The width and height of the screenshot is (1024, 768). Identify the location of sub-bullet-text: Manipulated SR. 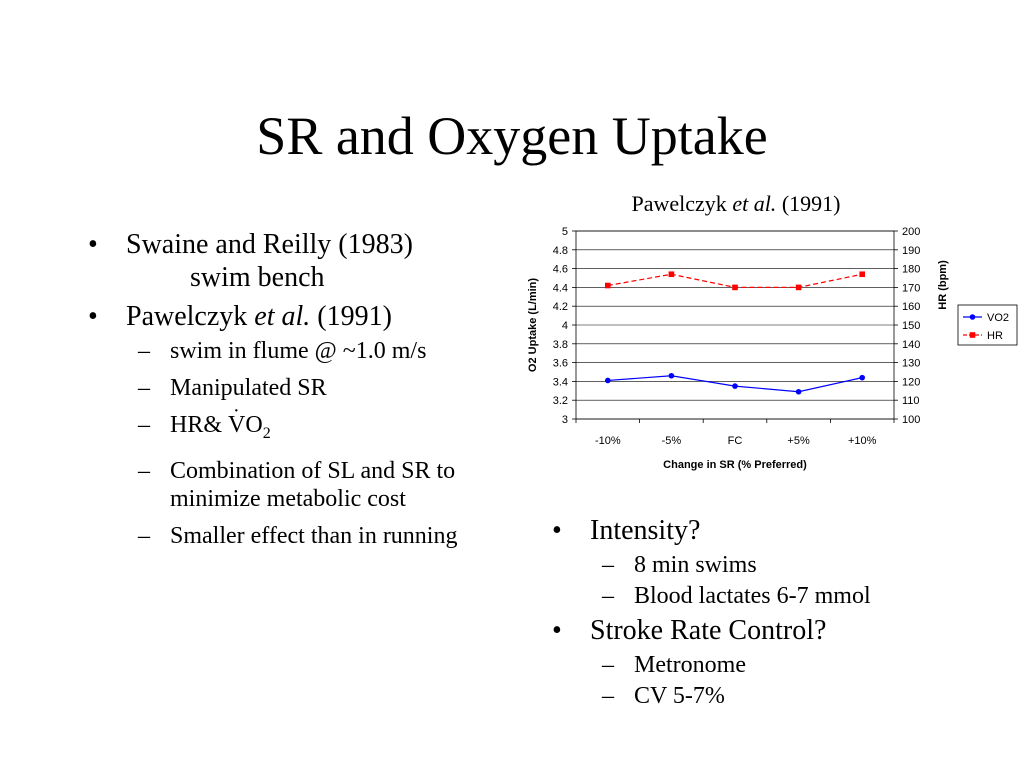
(248, 388).